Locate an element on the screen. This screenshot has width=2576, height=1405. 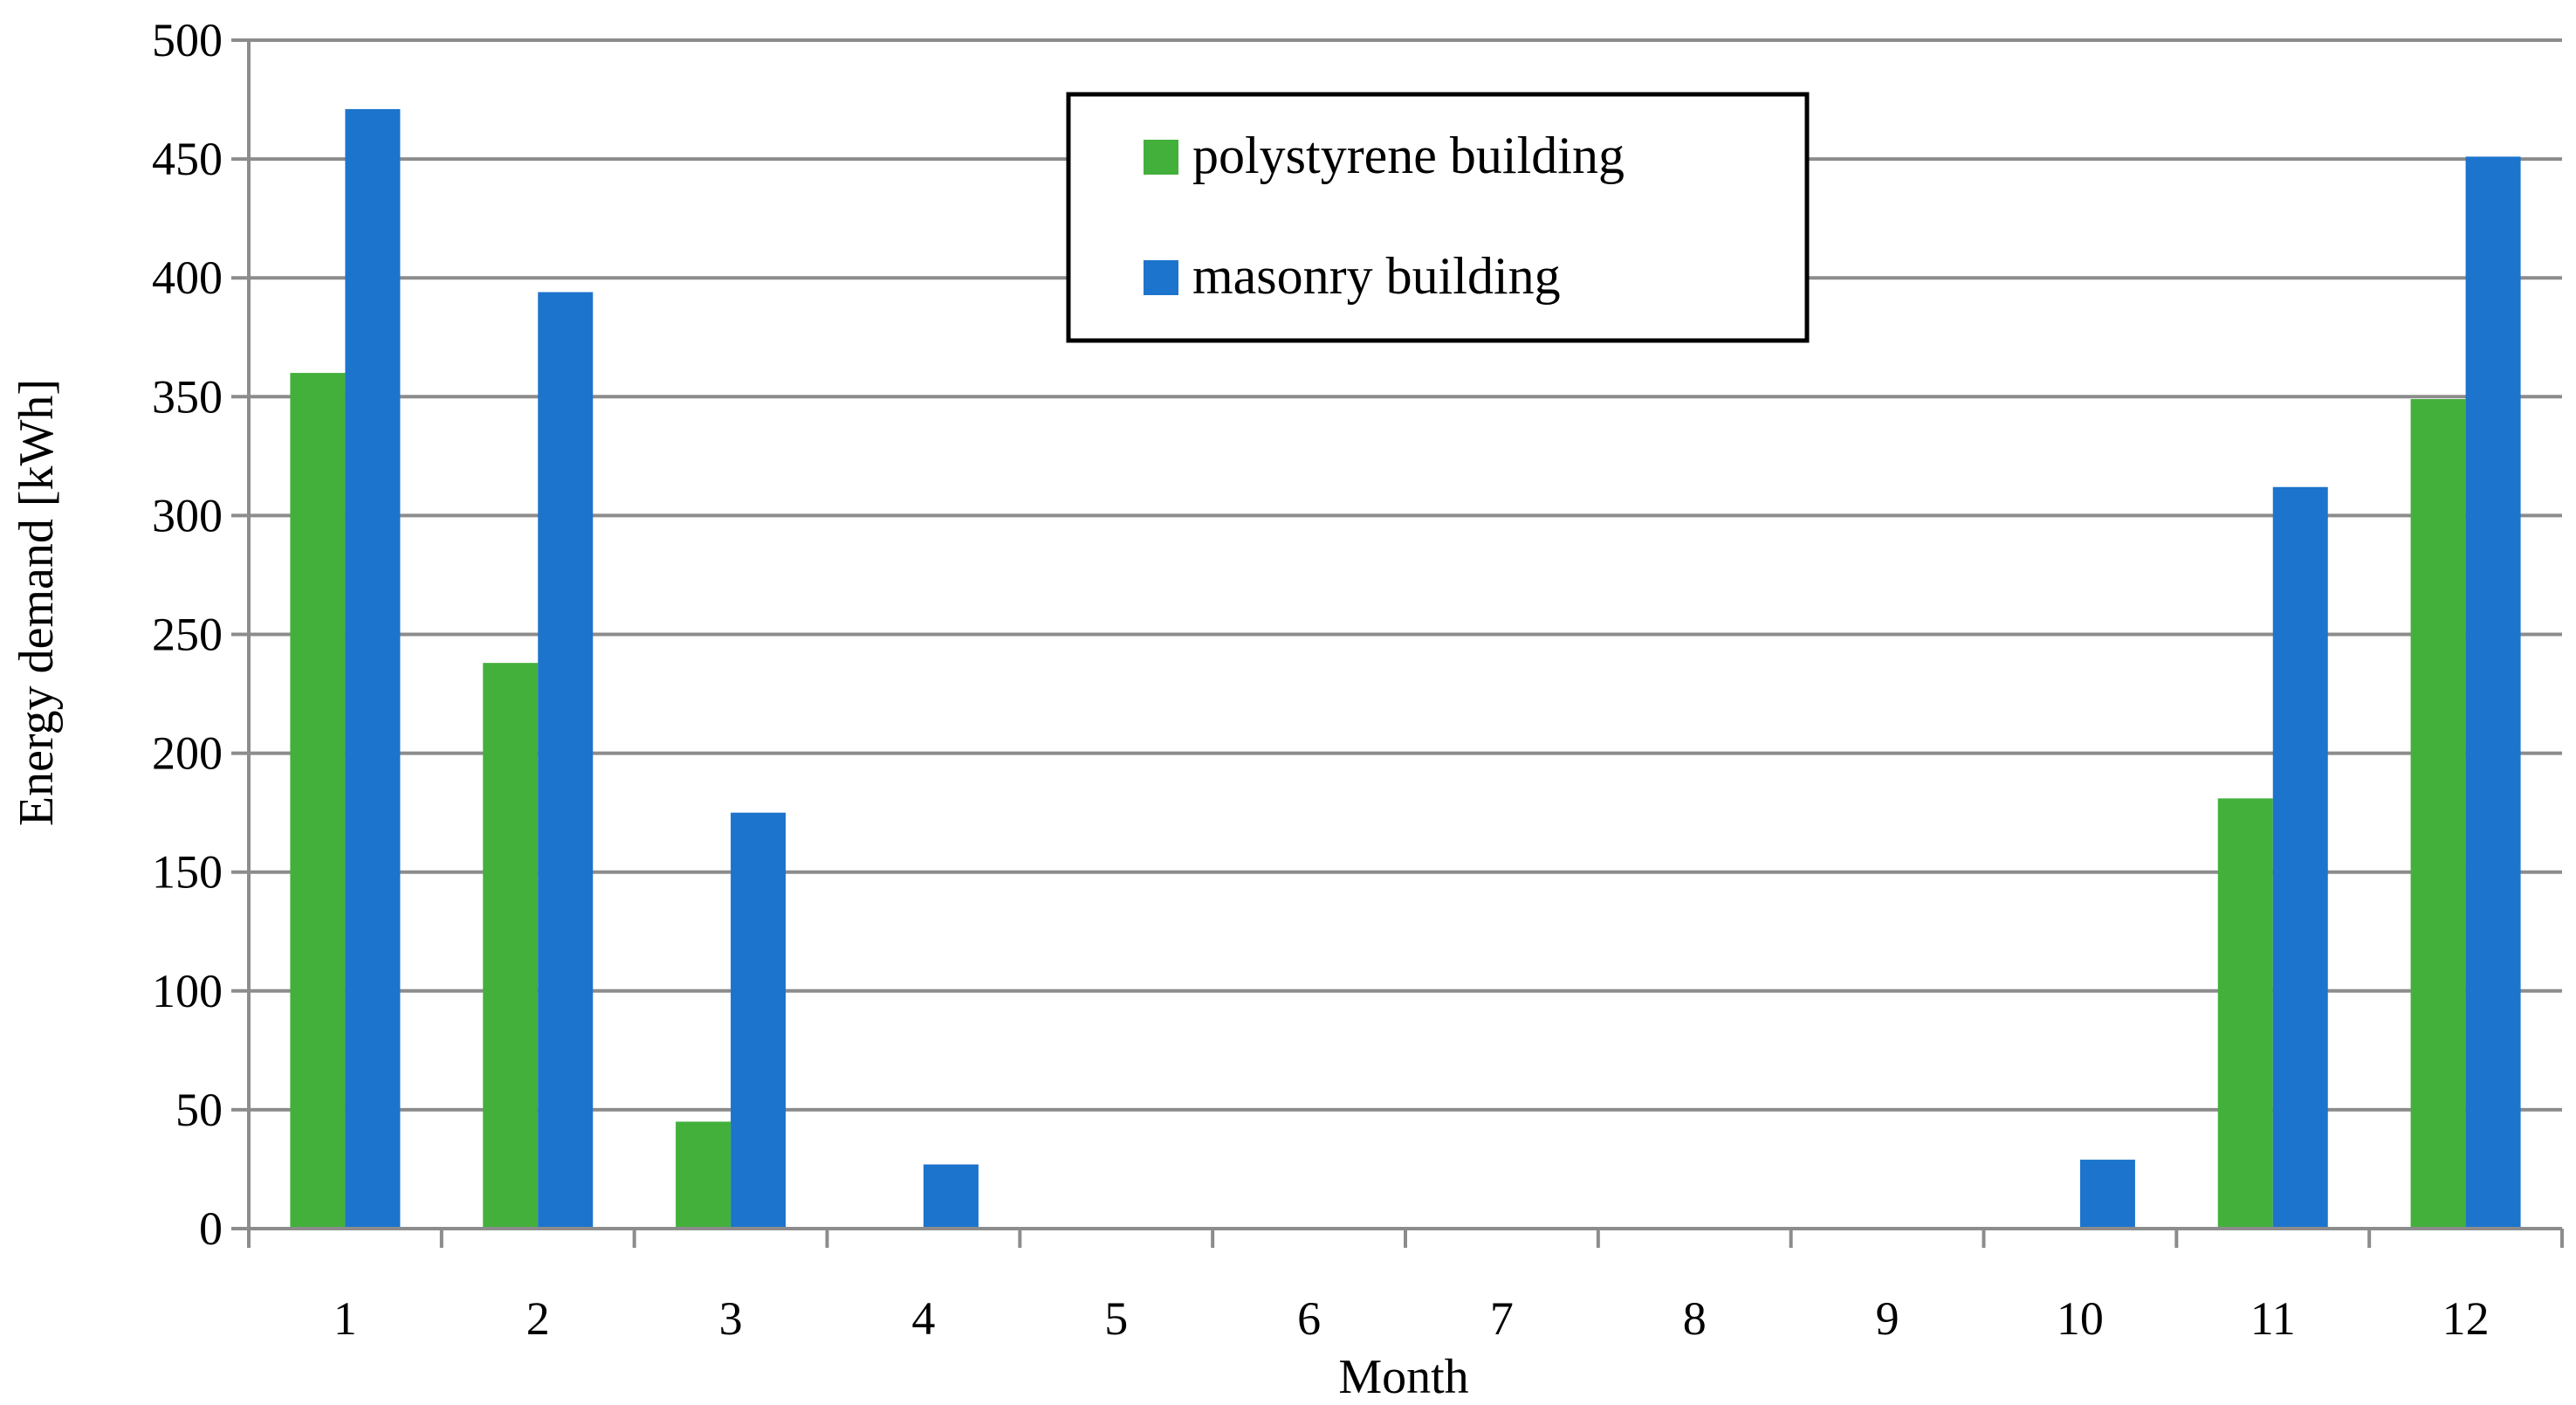
x-tick-label-12: 12 is located at coordinates (2466, 1318).